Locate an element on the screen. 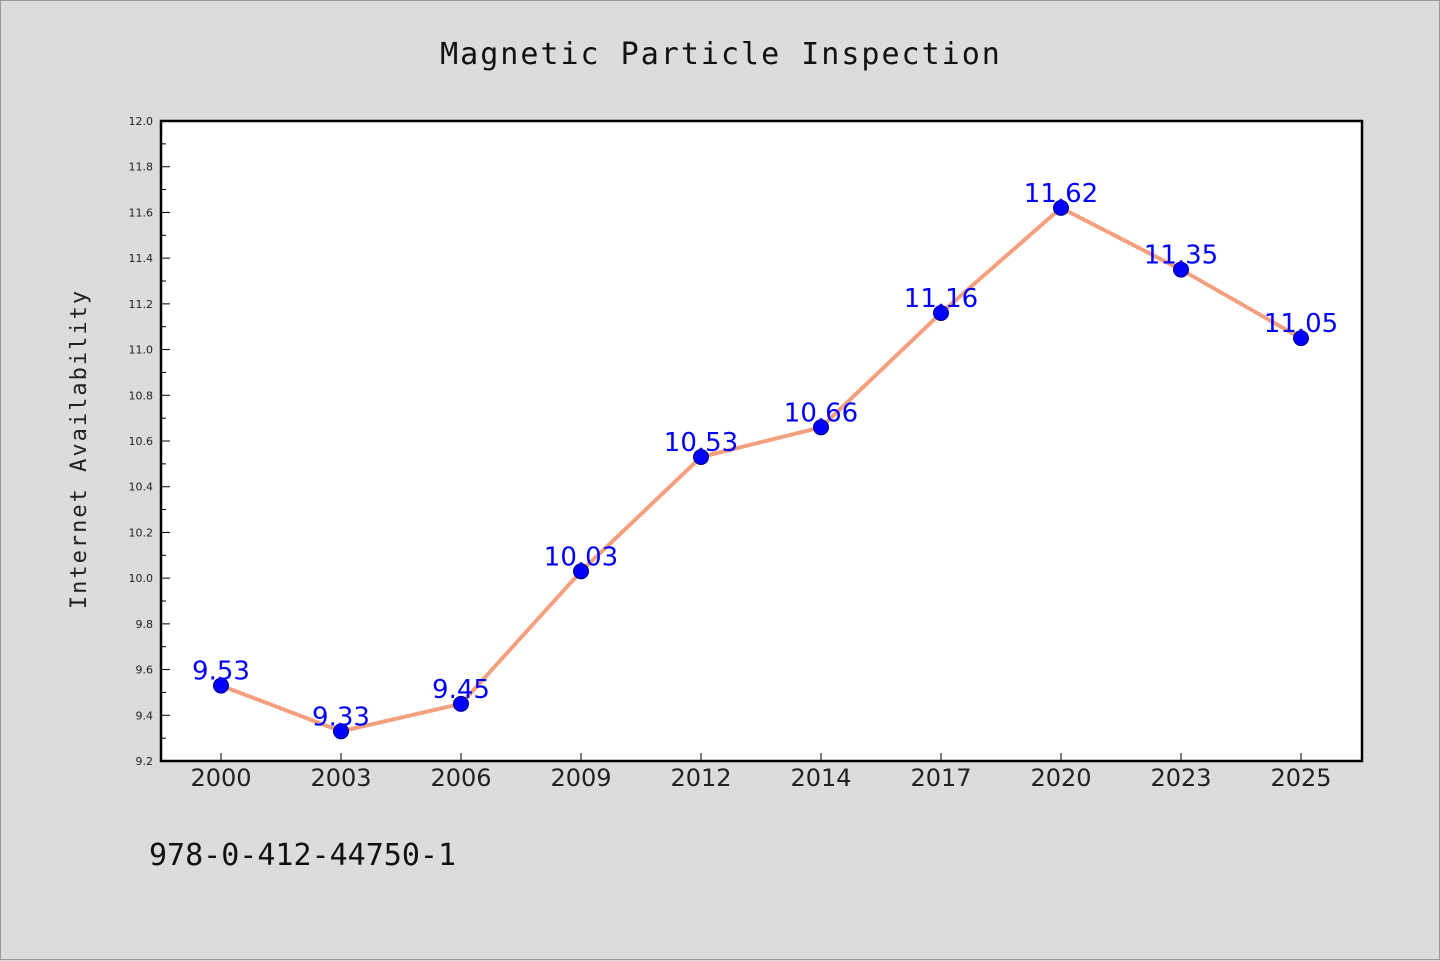 This screenshot has width=1440, height=961. x-axis: 2000 2003 2006 2009 2012 2014 2017 2020 2023 2025 is located at coordinates (761, 772).